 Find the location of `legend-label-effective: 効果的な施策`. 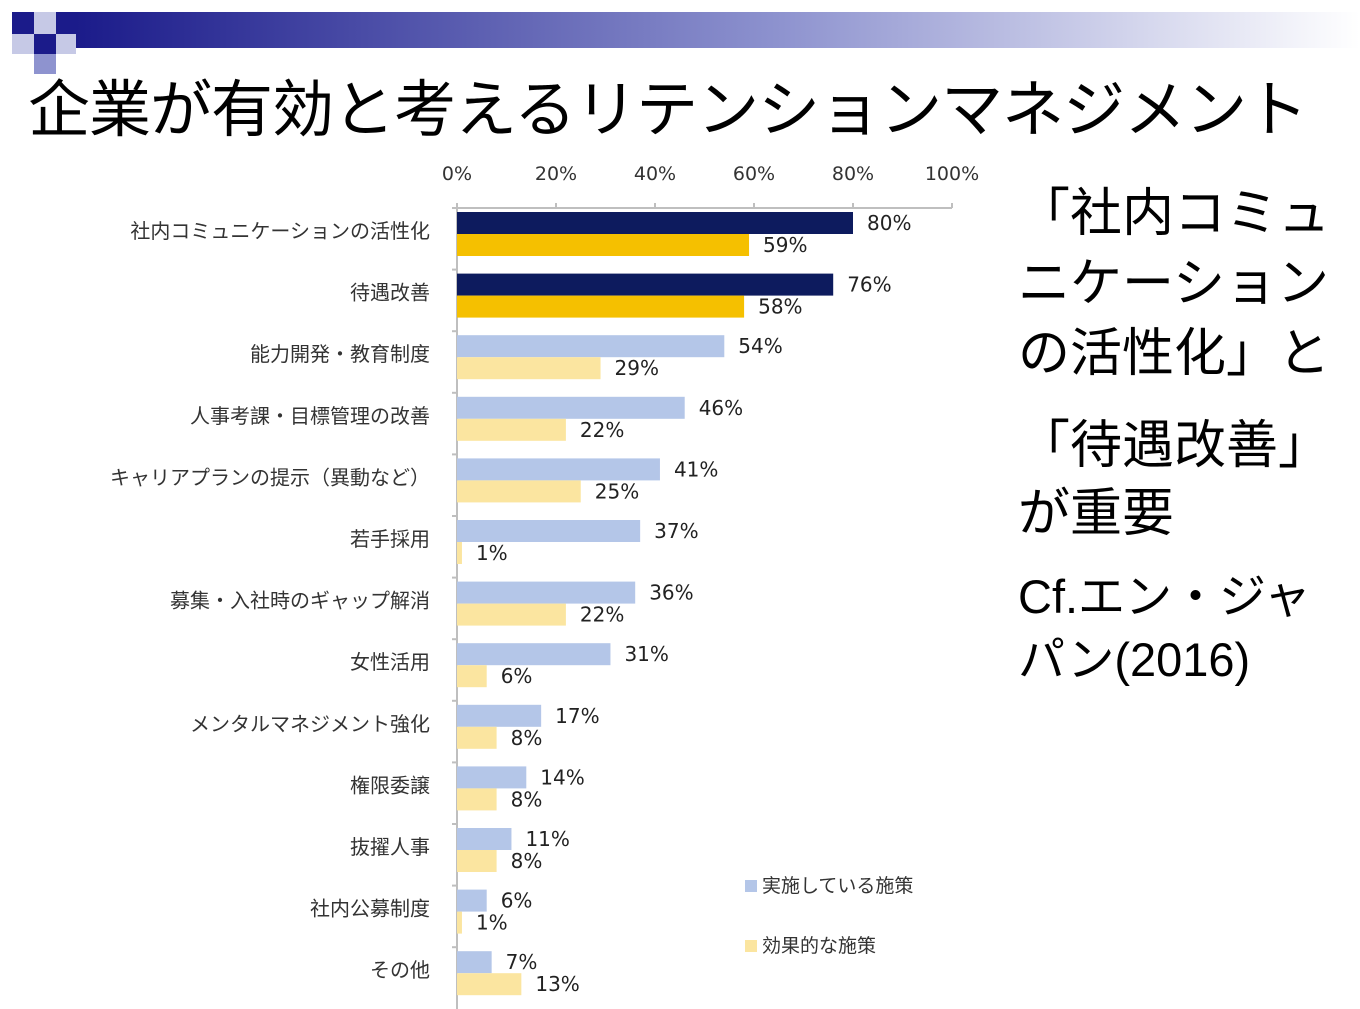

legend-label-effective: 効果的な施策 is located at coordinates (819, 946).